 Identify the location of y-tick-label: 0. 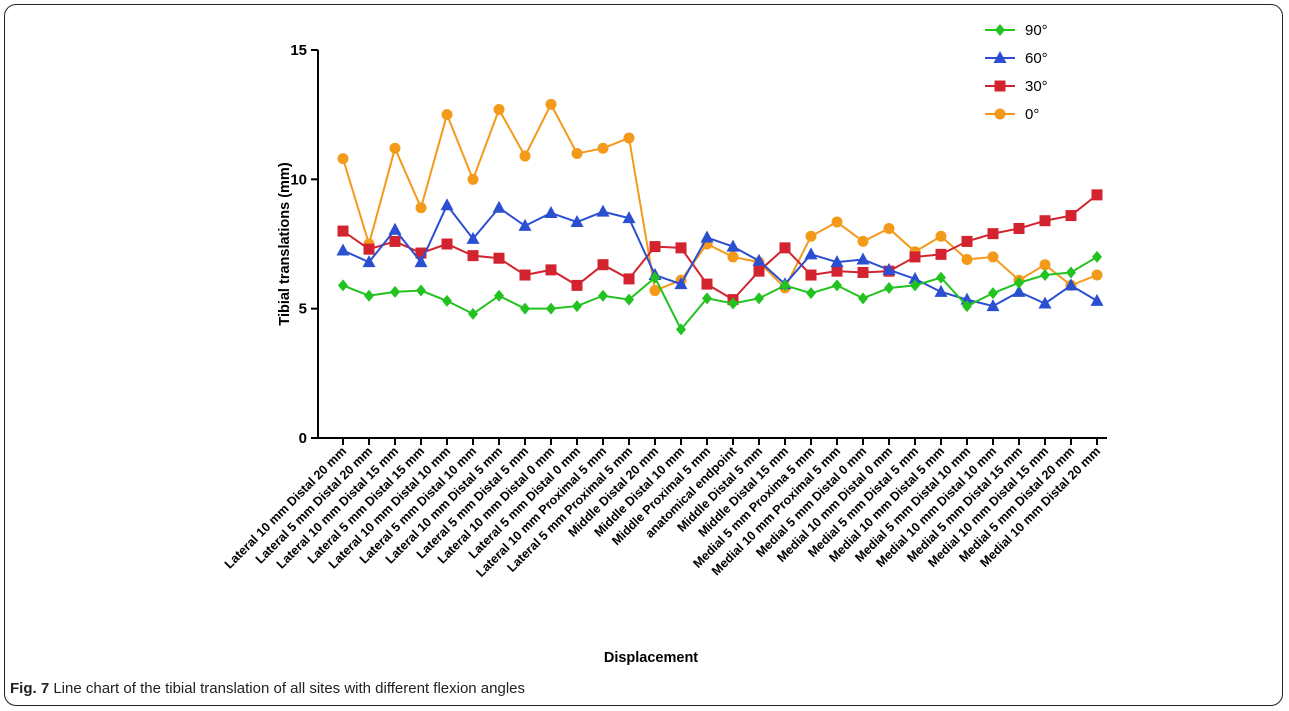
(303, 438).